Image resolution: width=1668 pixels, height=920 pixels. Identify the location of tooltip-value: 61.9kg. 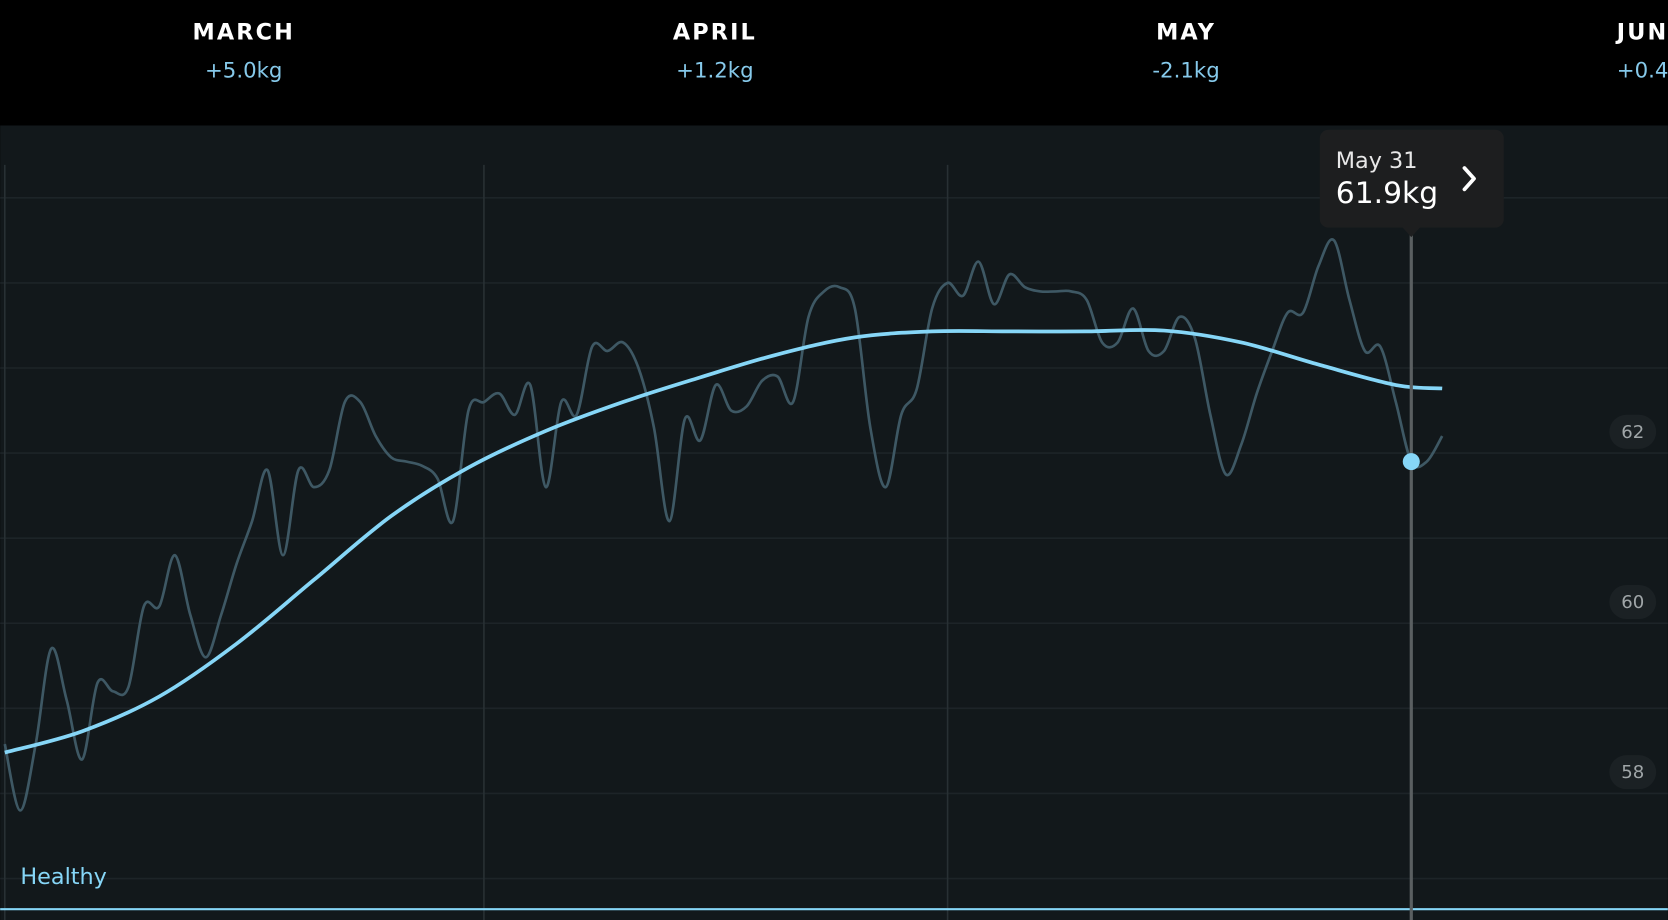
(1387, 193).